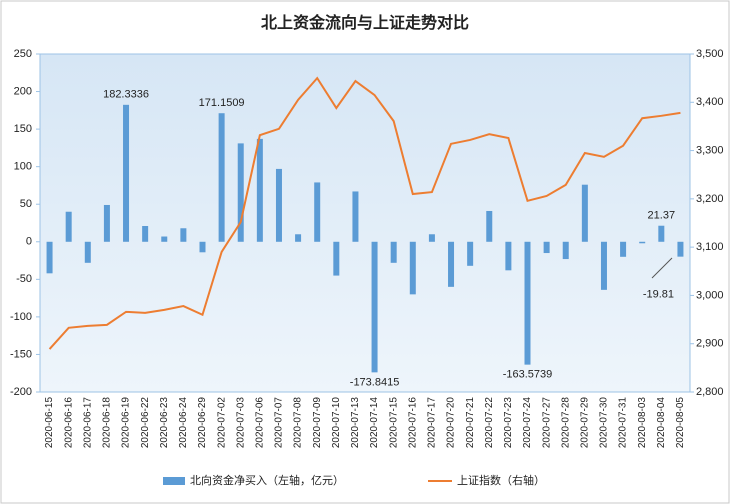  What do you see at coordinates (355, 423) in the screenshot?
I see `x-tick-label: 2020-07-13` at bounding box center [355, 423].